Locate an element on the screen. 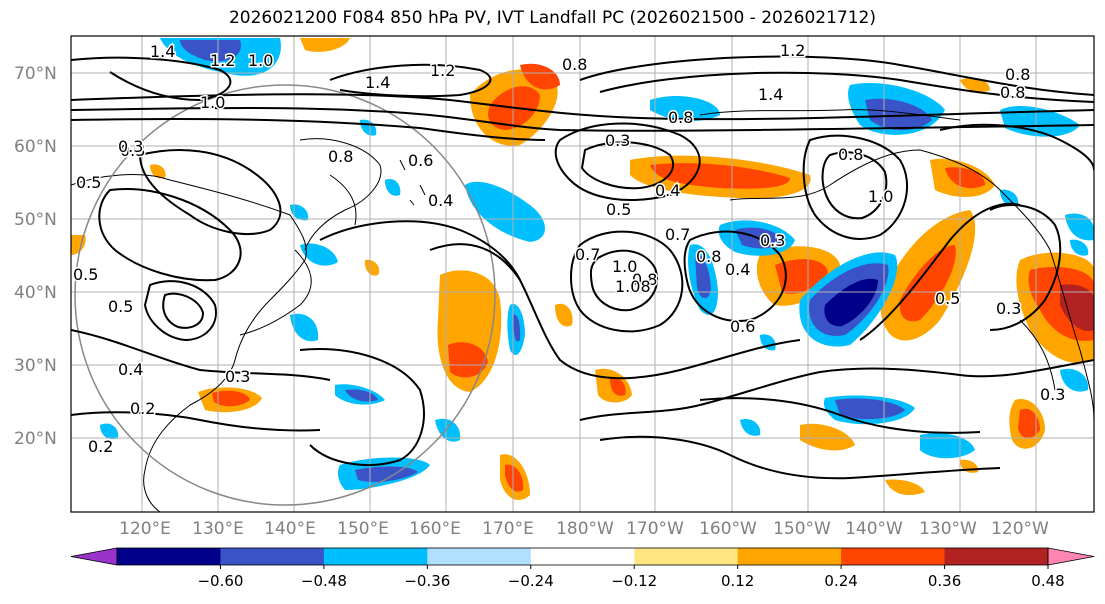  lon-label: 150°E is located at coordinates (363, 529).